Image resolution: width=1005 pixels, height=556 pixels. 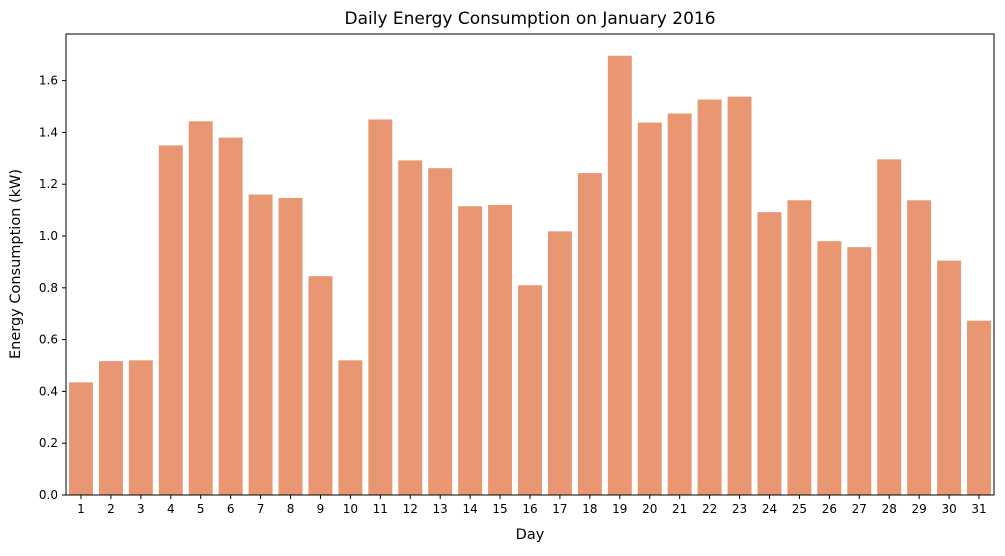 What do you see at coordinates (48, 443) in the screenshot?
I see `y-tick-label: 0.2` at bounding box center [48, 443].